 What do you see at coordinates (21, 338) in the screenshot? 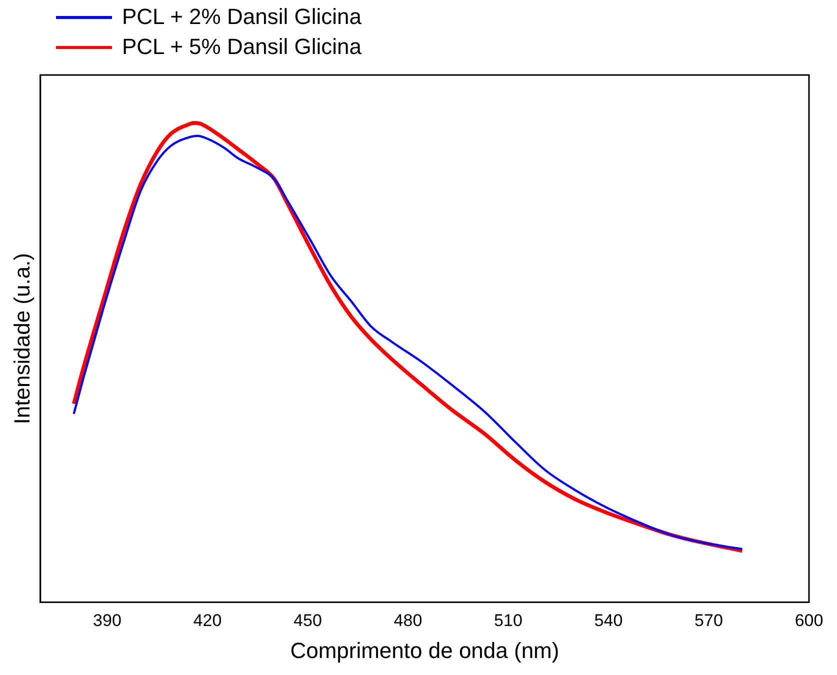
I see `y-axis-title: Intensidade (u.a.)` at bounding box center [21, 338].